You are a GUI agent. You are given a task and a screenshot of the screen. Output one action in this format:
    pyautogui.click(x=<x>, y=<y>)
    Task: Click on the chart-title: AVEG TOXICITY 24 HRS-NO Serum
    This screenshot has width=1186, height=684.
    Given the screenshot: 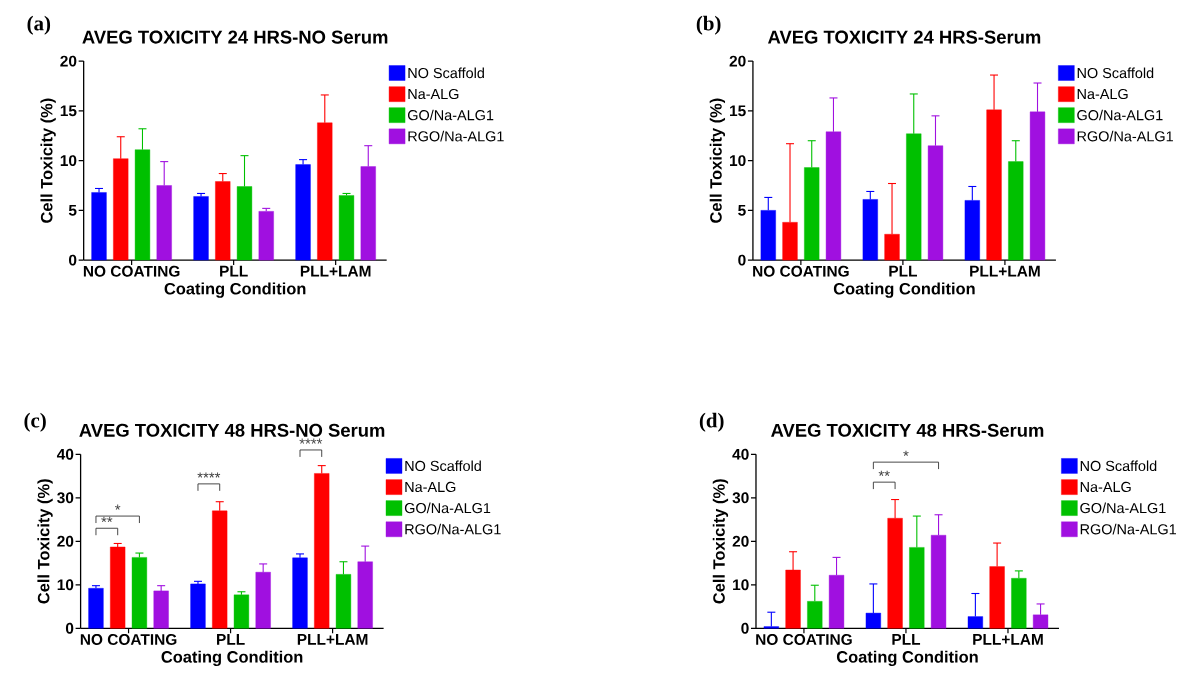 What is the action you would take?
    pyautogui.click(x=235, y=37)
    